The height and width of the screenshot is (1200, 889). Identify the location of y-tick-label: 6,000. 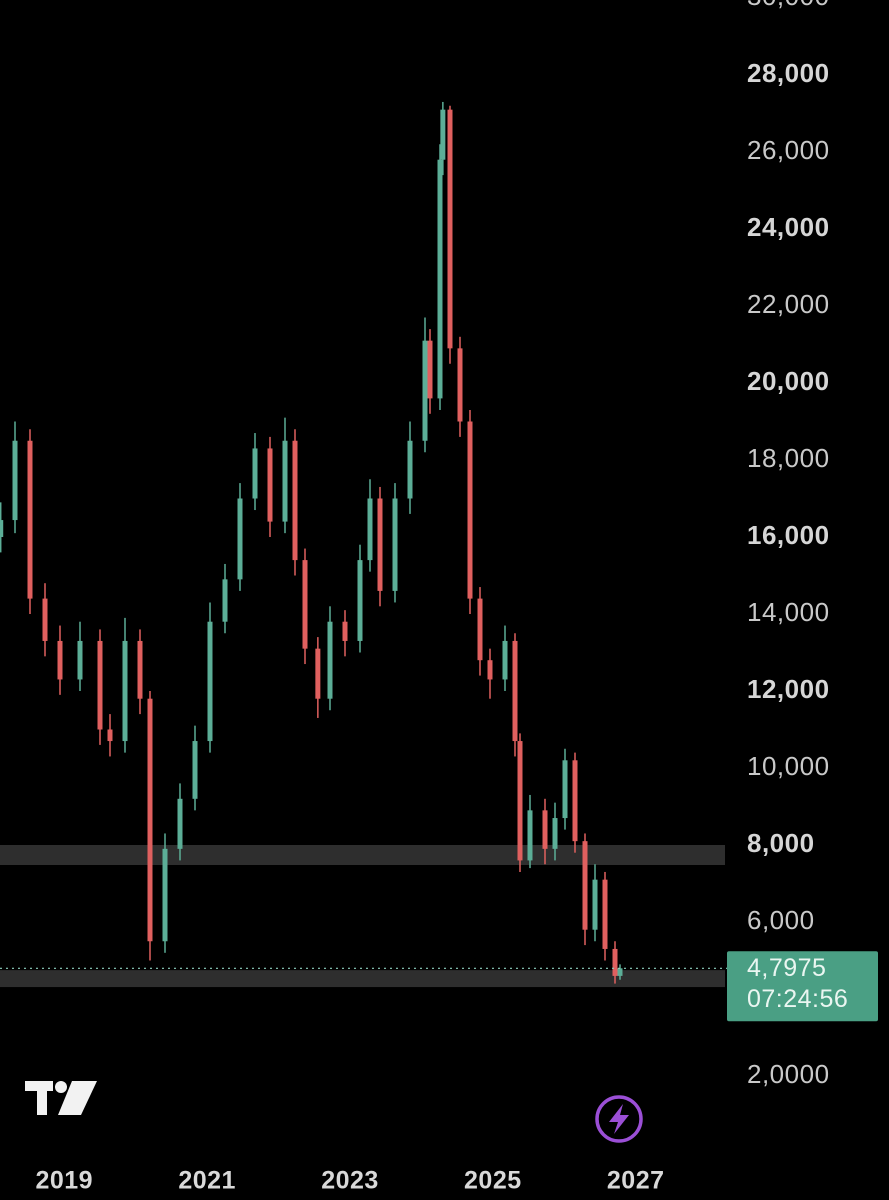
(781, 920).